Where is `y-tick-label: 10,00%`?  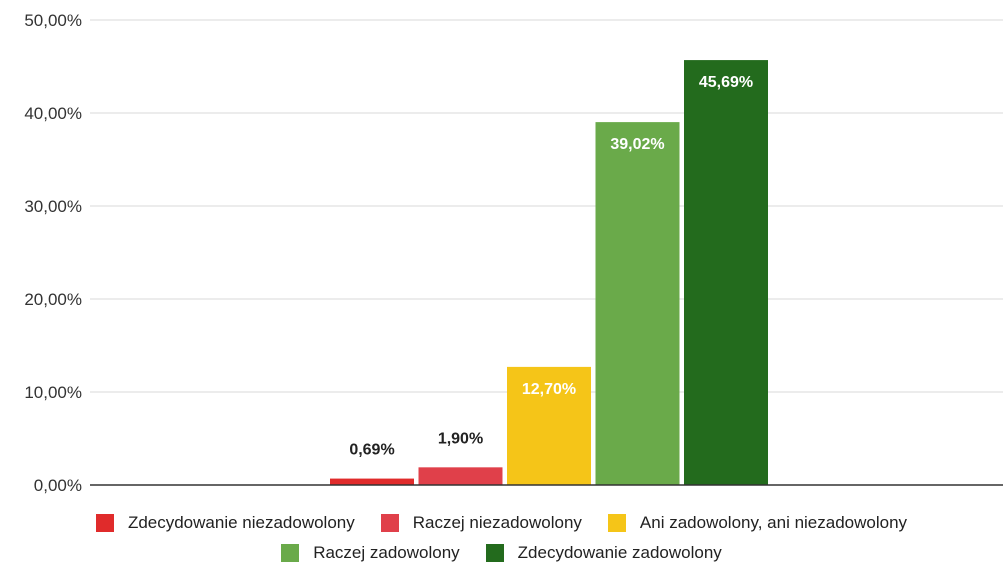 y-tick-label: 10,00% is located at coordinates (53, 392).